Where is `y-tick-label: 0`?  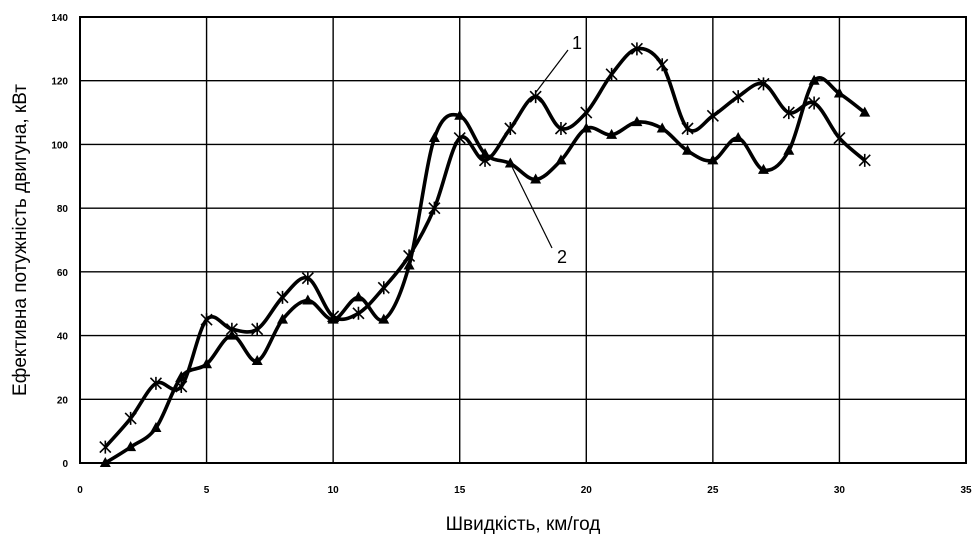 y-tick-label: 0 is located at coordinates (65, 464).